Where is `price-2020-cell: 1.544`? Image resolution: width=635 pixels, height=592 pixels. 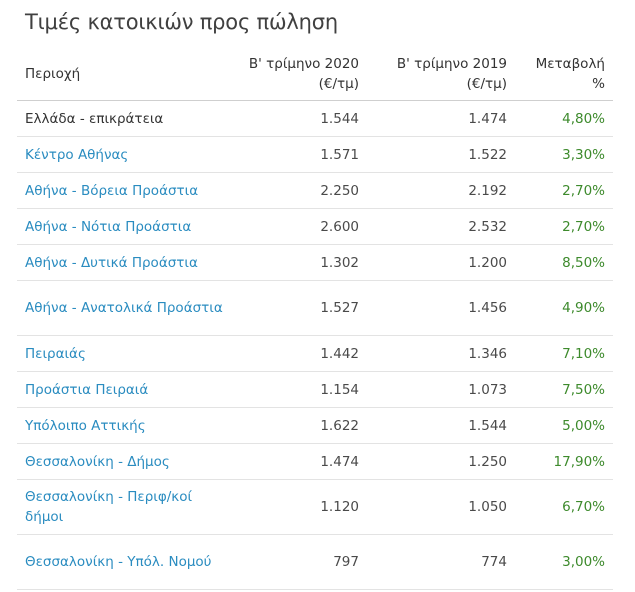 price-2020-cell: 1.544 is located at coordinates (300, 118).